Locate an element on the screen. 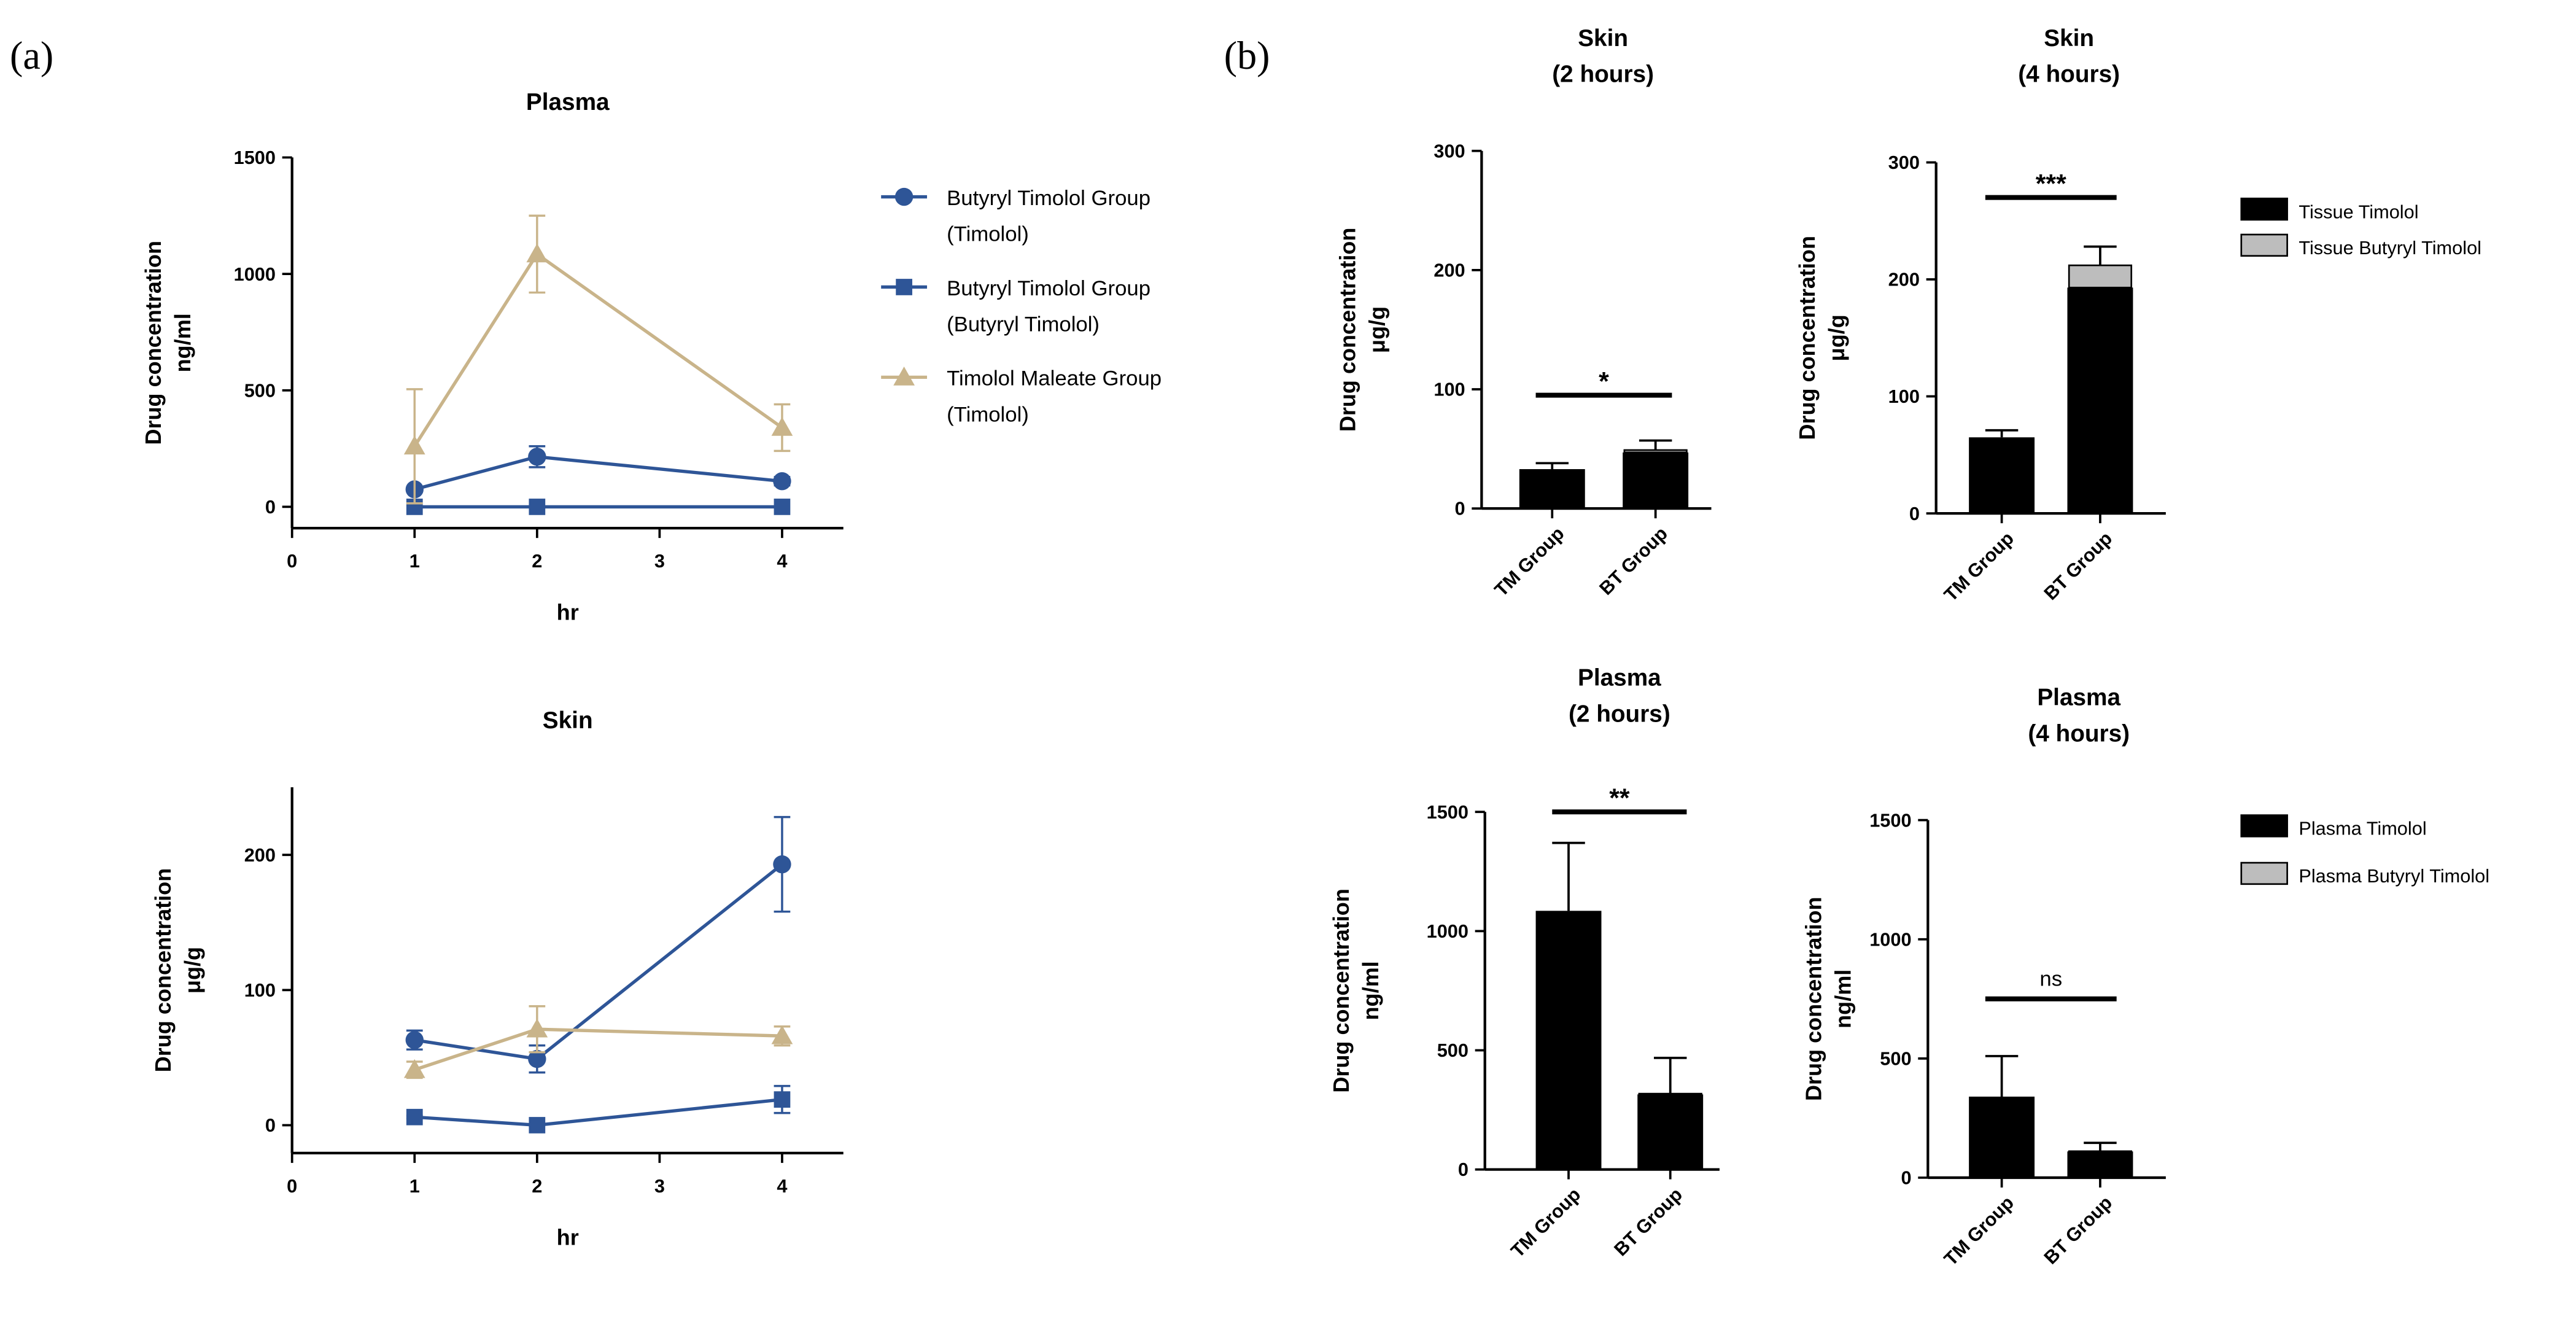 Image resolution: width=2576 pixels, height=1322 pixels. category-label: BT Group is located at coordinates (2077, 1230).